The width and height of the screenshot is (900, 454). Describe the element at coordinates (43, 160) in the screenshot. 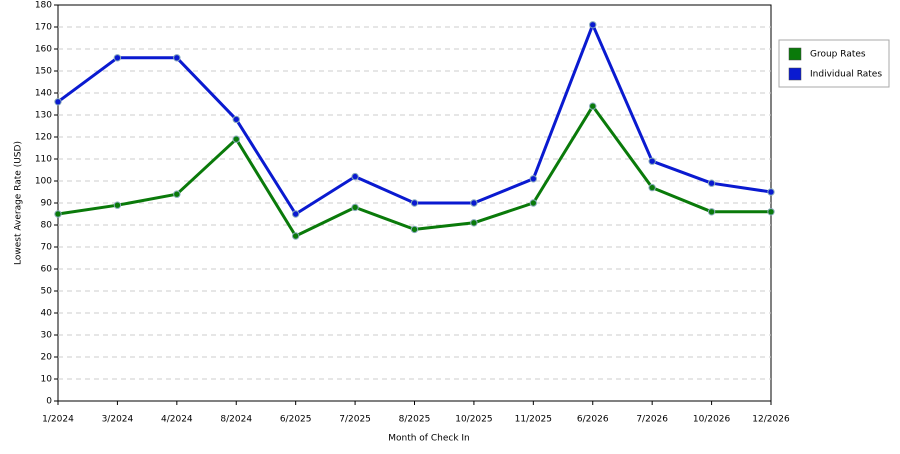

I see `y-tick-label: 110` at that location.